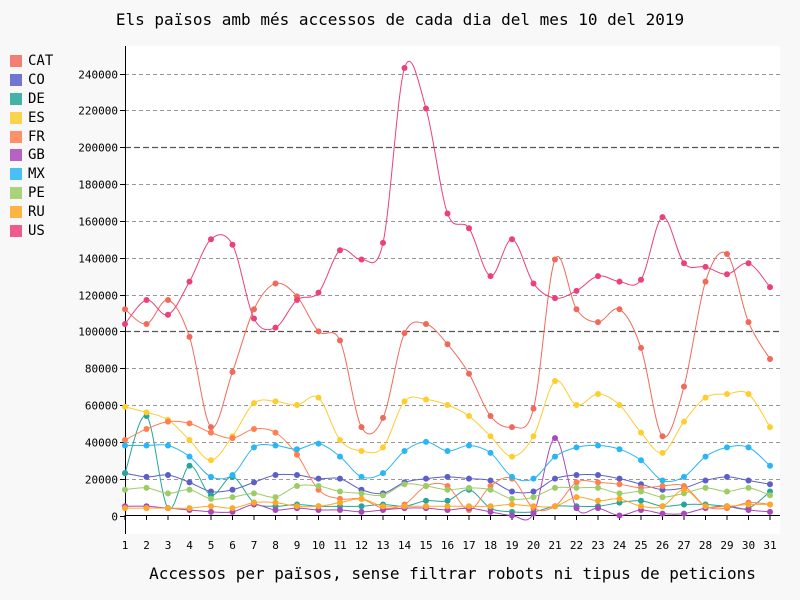 The image size is (800, 600). I want to click on x-tick-label: 1, so click(125, 545).